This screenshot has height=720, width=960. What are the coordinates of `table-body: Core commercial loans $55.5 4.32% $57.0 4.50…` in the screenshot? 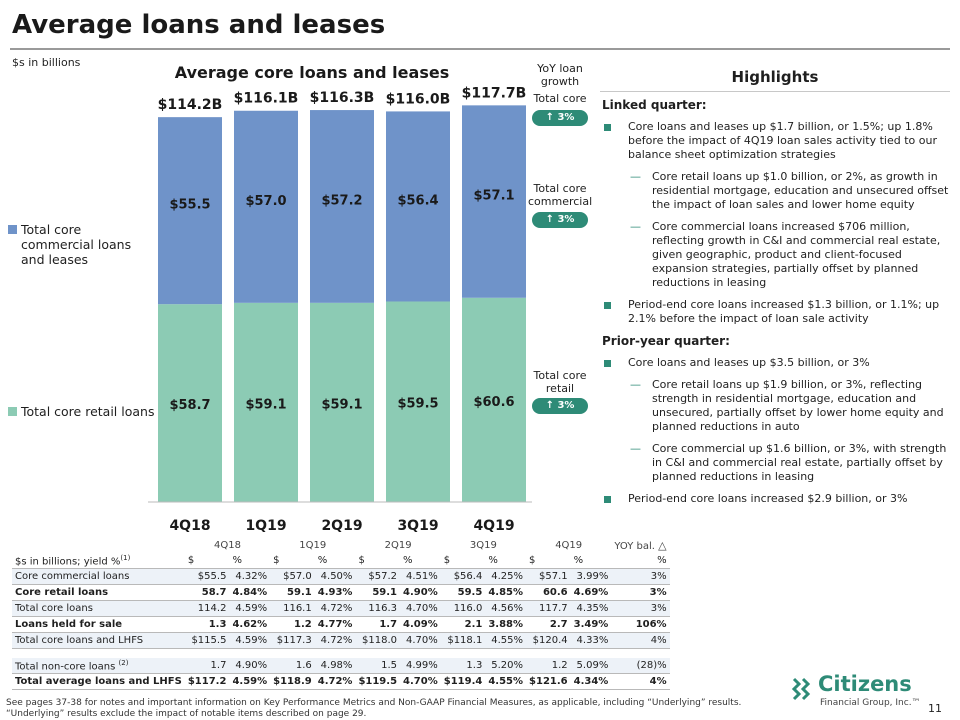 It's located at (341, 629).